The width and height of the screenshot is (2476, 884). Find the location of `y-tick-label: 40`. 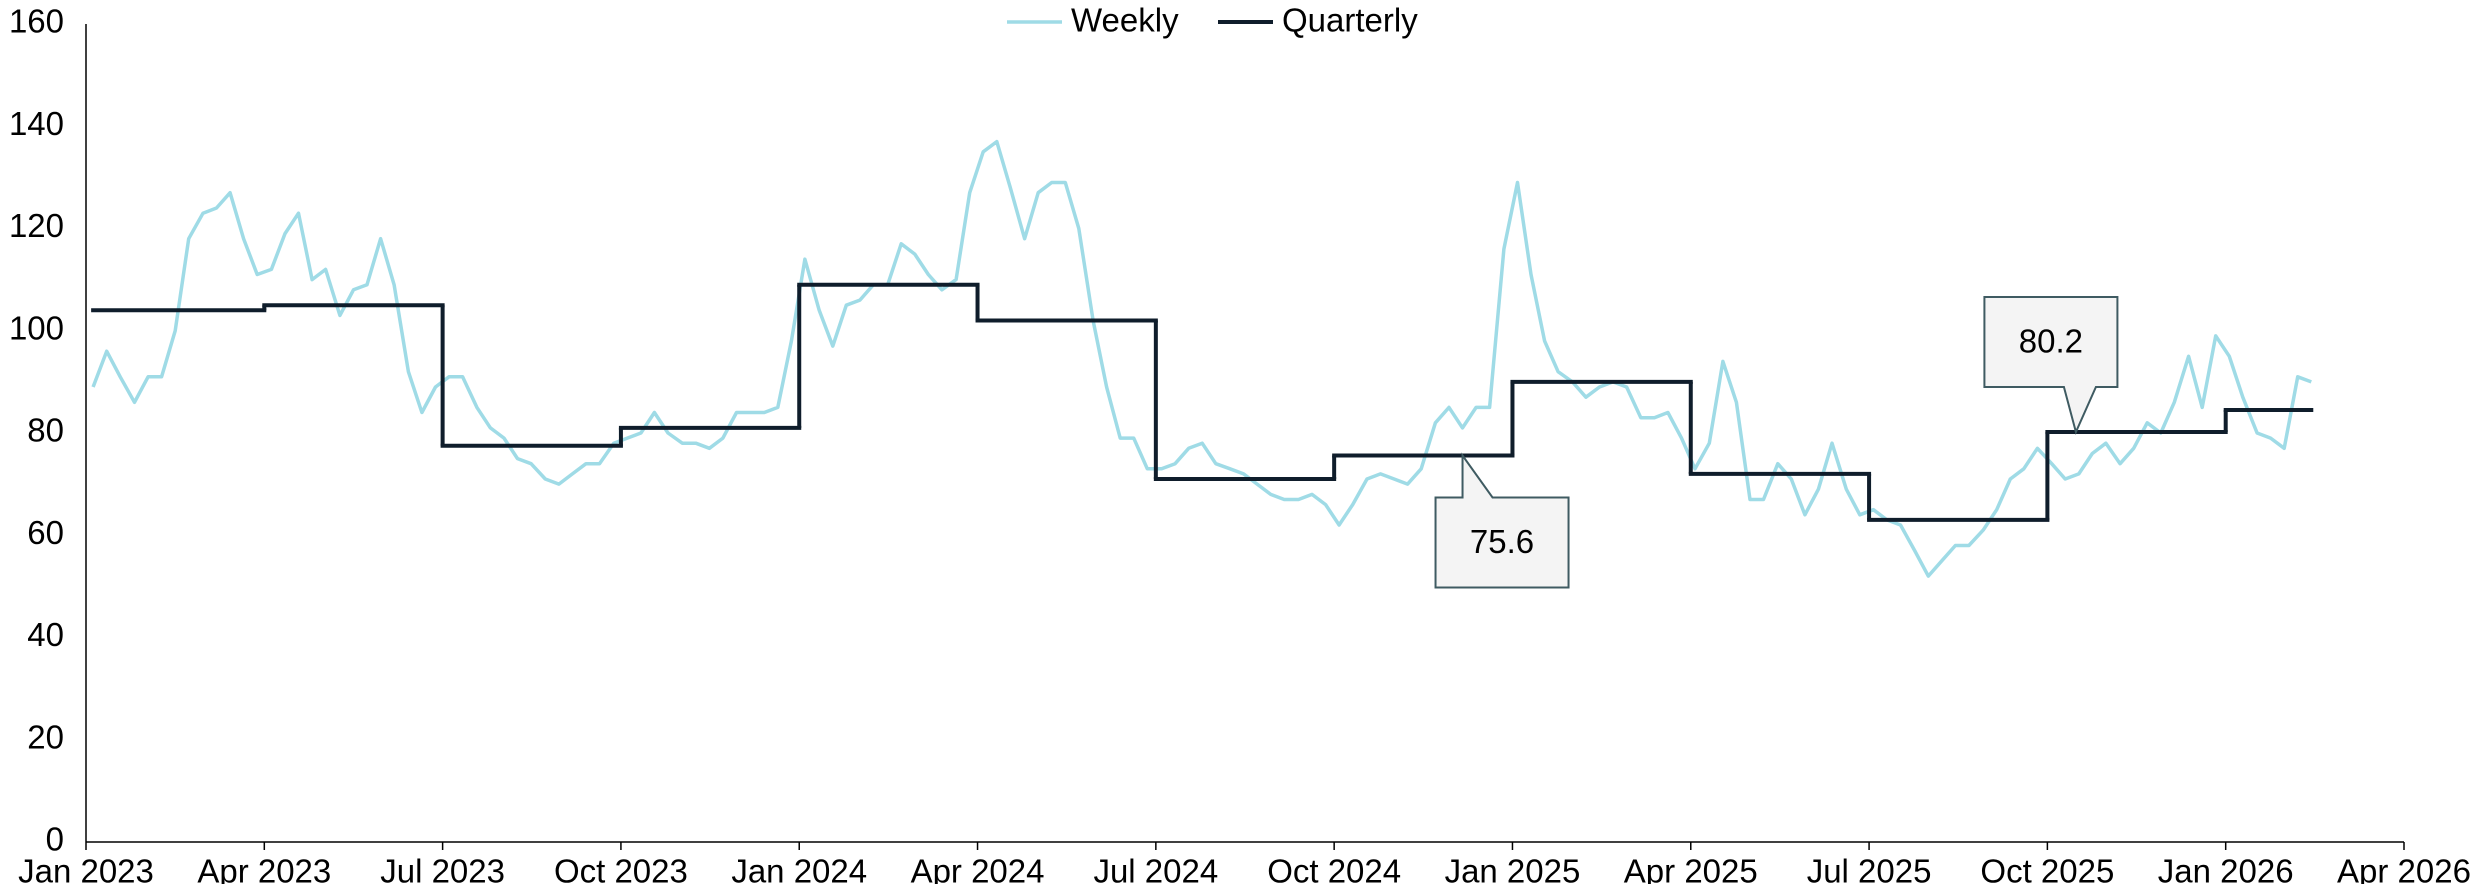

y-tick-label: 40 is located at coordinates (45, 634).